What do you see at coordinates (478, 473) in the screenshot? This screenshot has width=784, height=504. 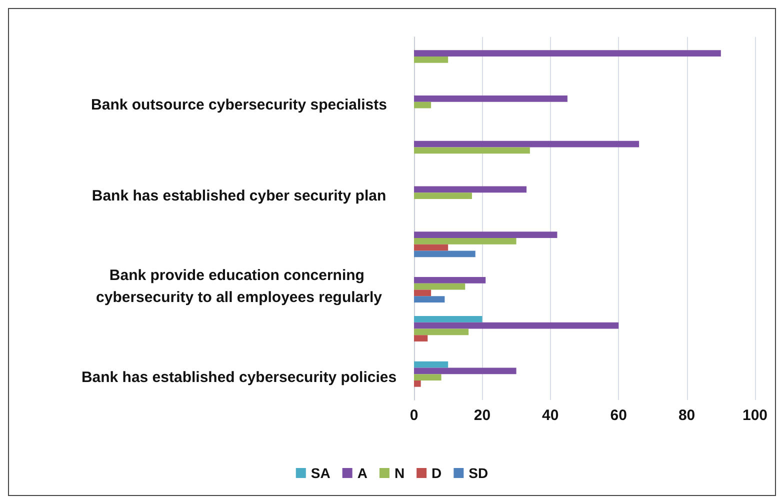 I see `legend-label: SD` at bounding box center [478, 473].